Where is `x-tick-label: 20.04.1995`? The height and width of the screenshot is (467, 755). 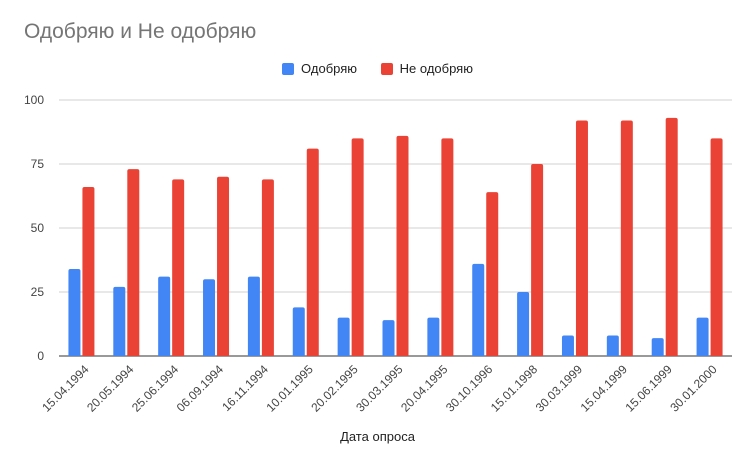
x-tick-label: 20.04.1995 is located at coordinates (424, 388).